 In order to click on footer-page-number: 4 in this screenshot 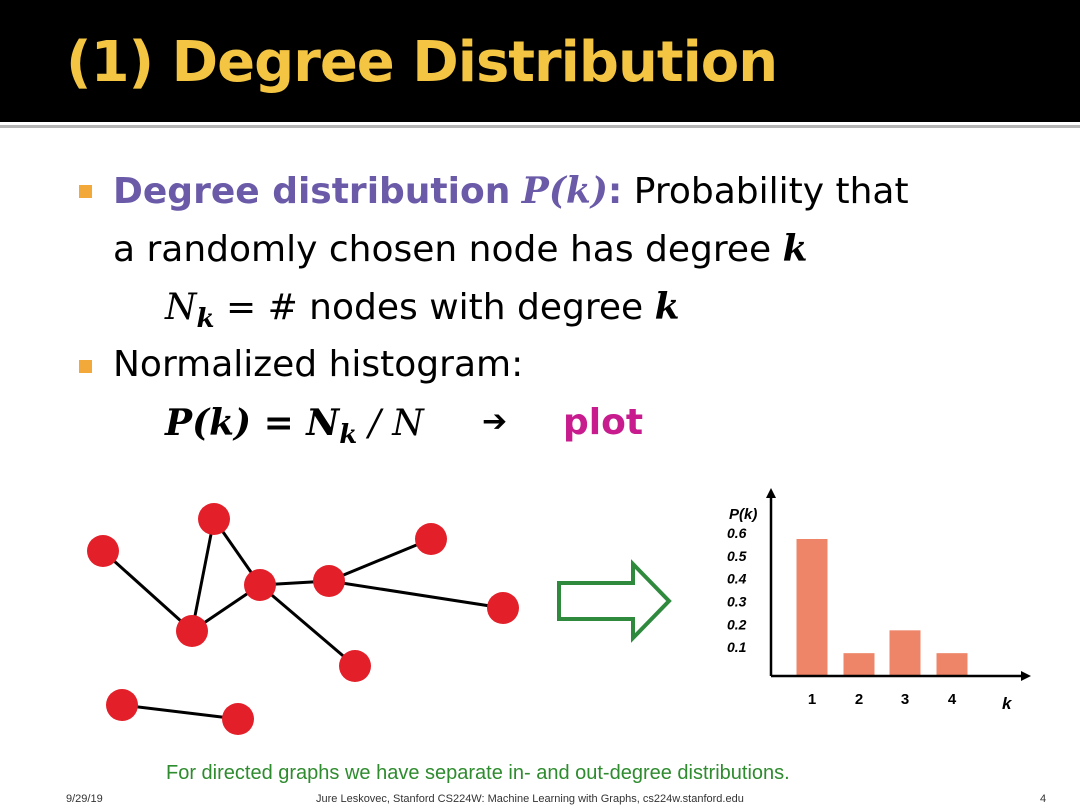, I will do `click(1043, 799)`.